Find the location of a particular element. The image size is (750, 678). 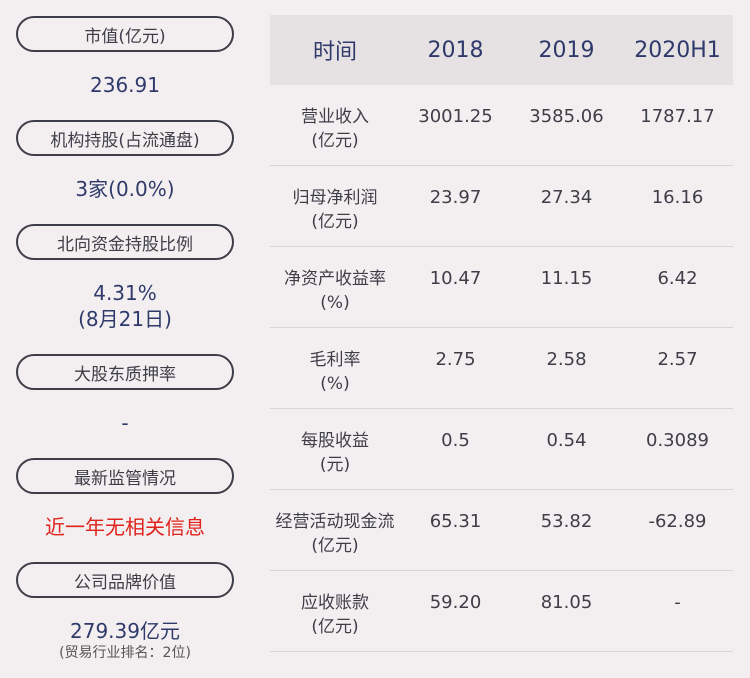

northbound-holding-value: 4.31% is located at coordinates (125, 293).